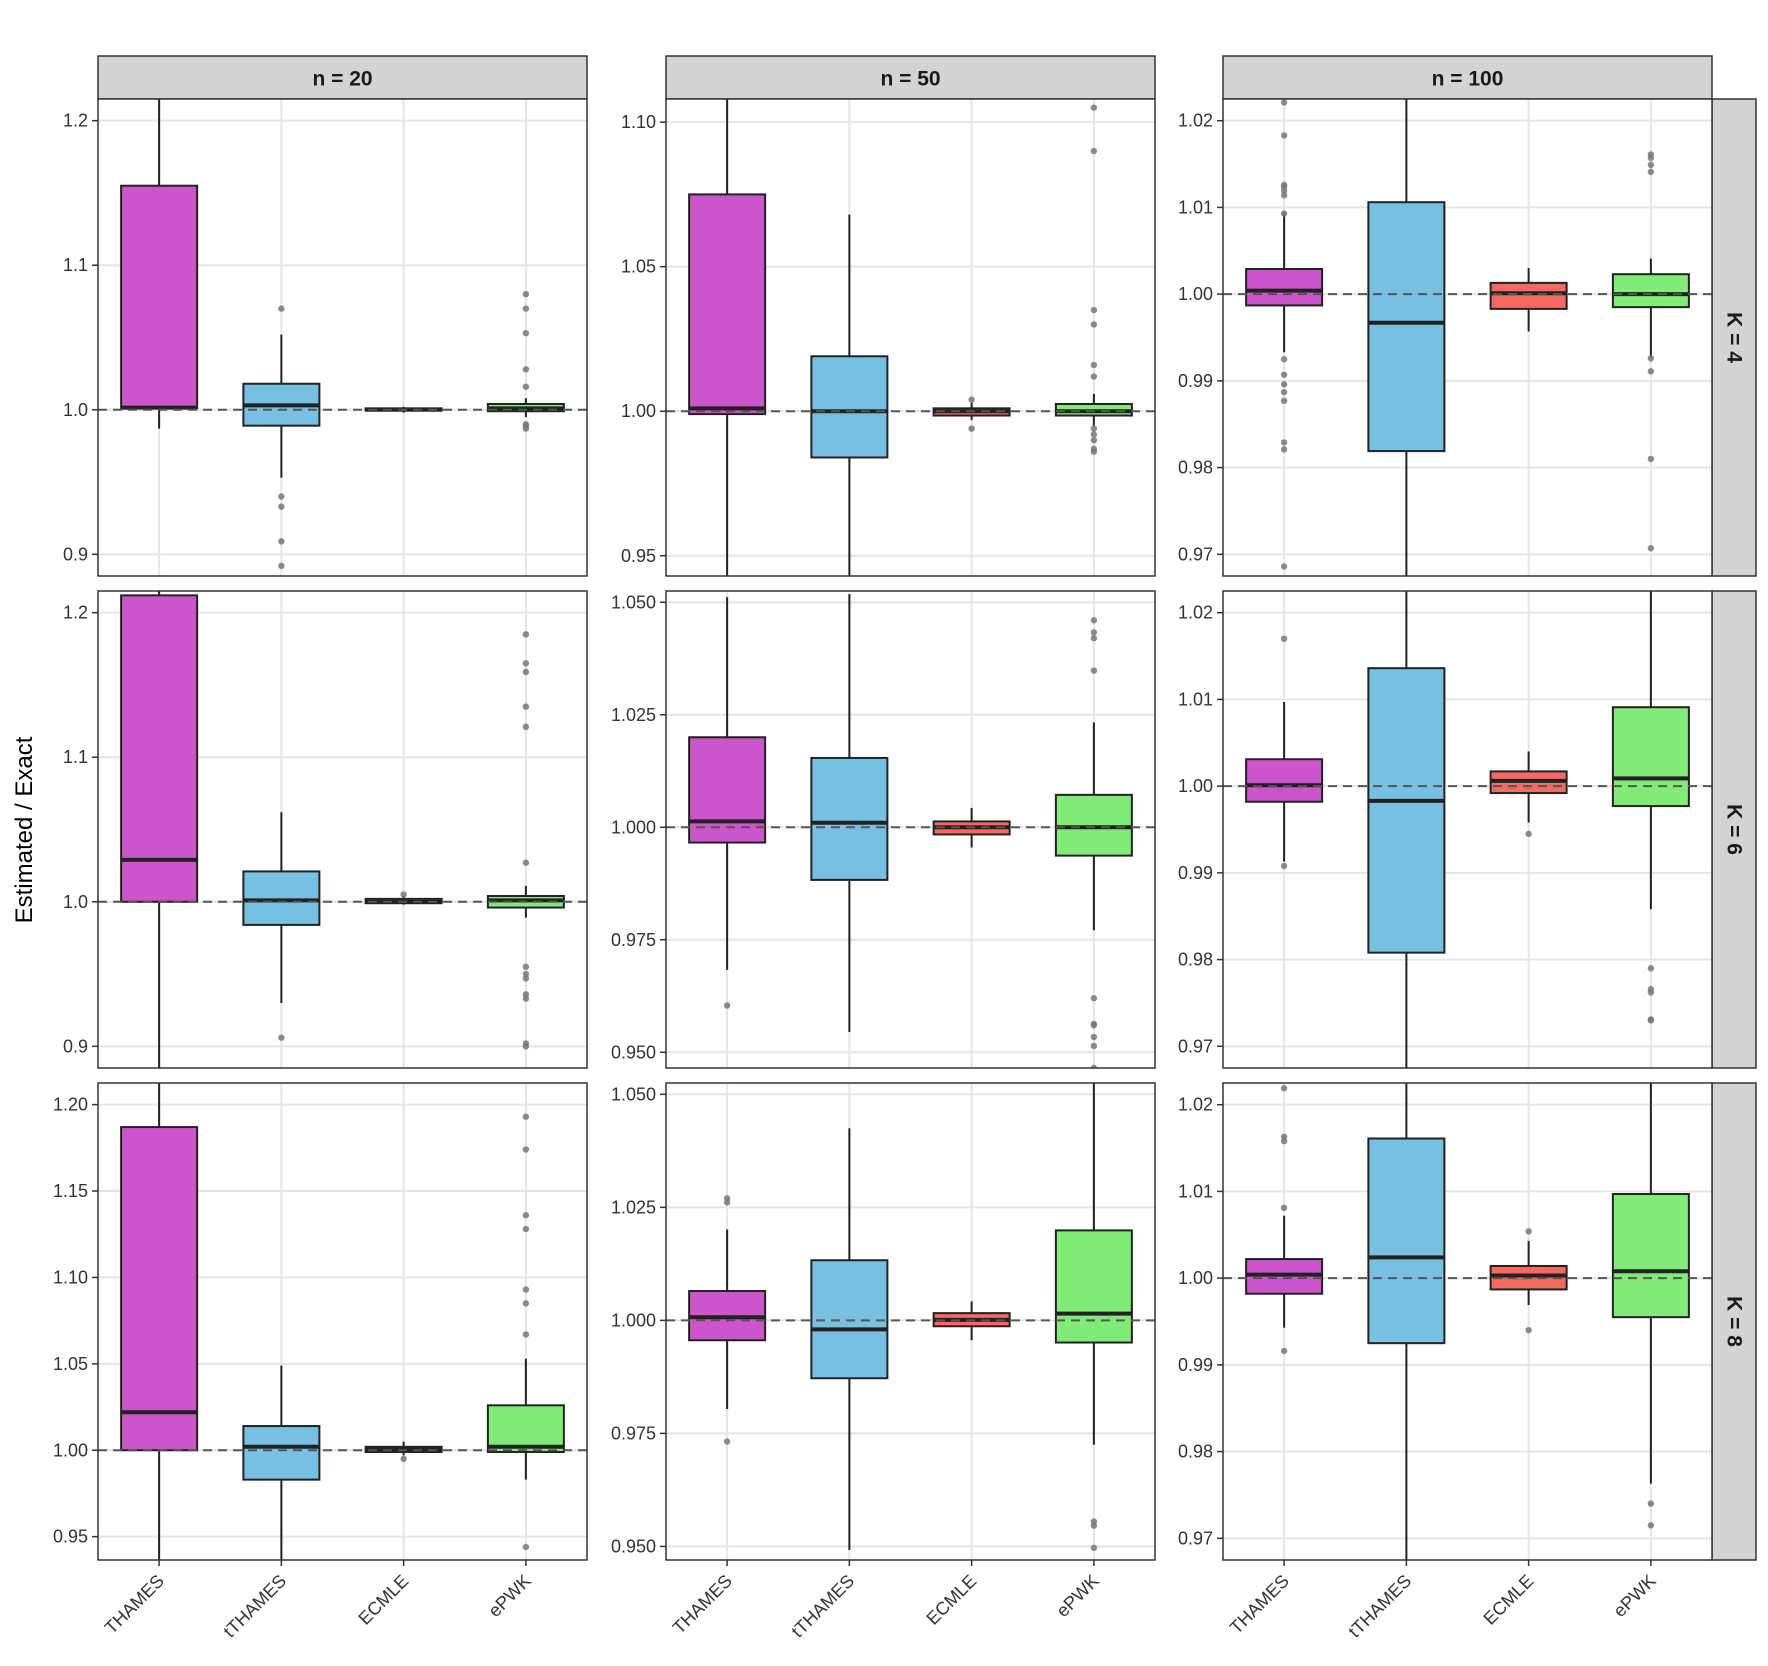 This screenshot has height=1666, width=1768. Describe the element at coordinates (638, 122) in the screenshot. I see `y-tick-label: 1.10` at that location.